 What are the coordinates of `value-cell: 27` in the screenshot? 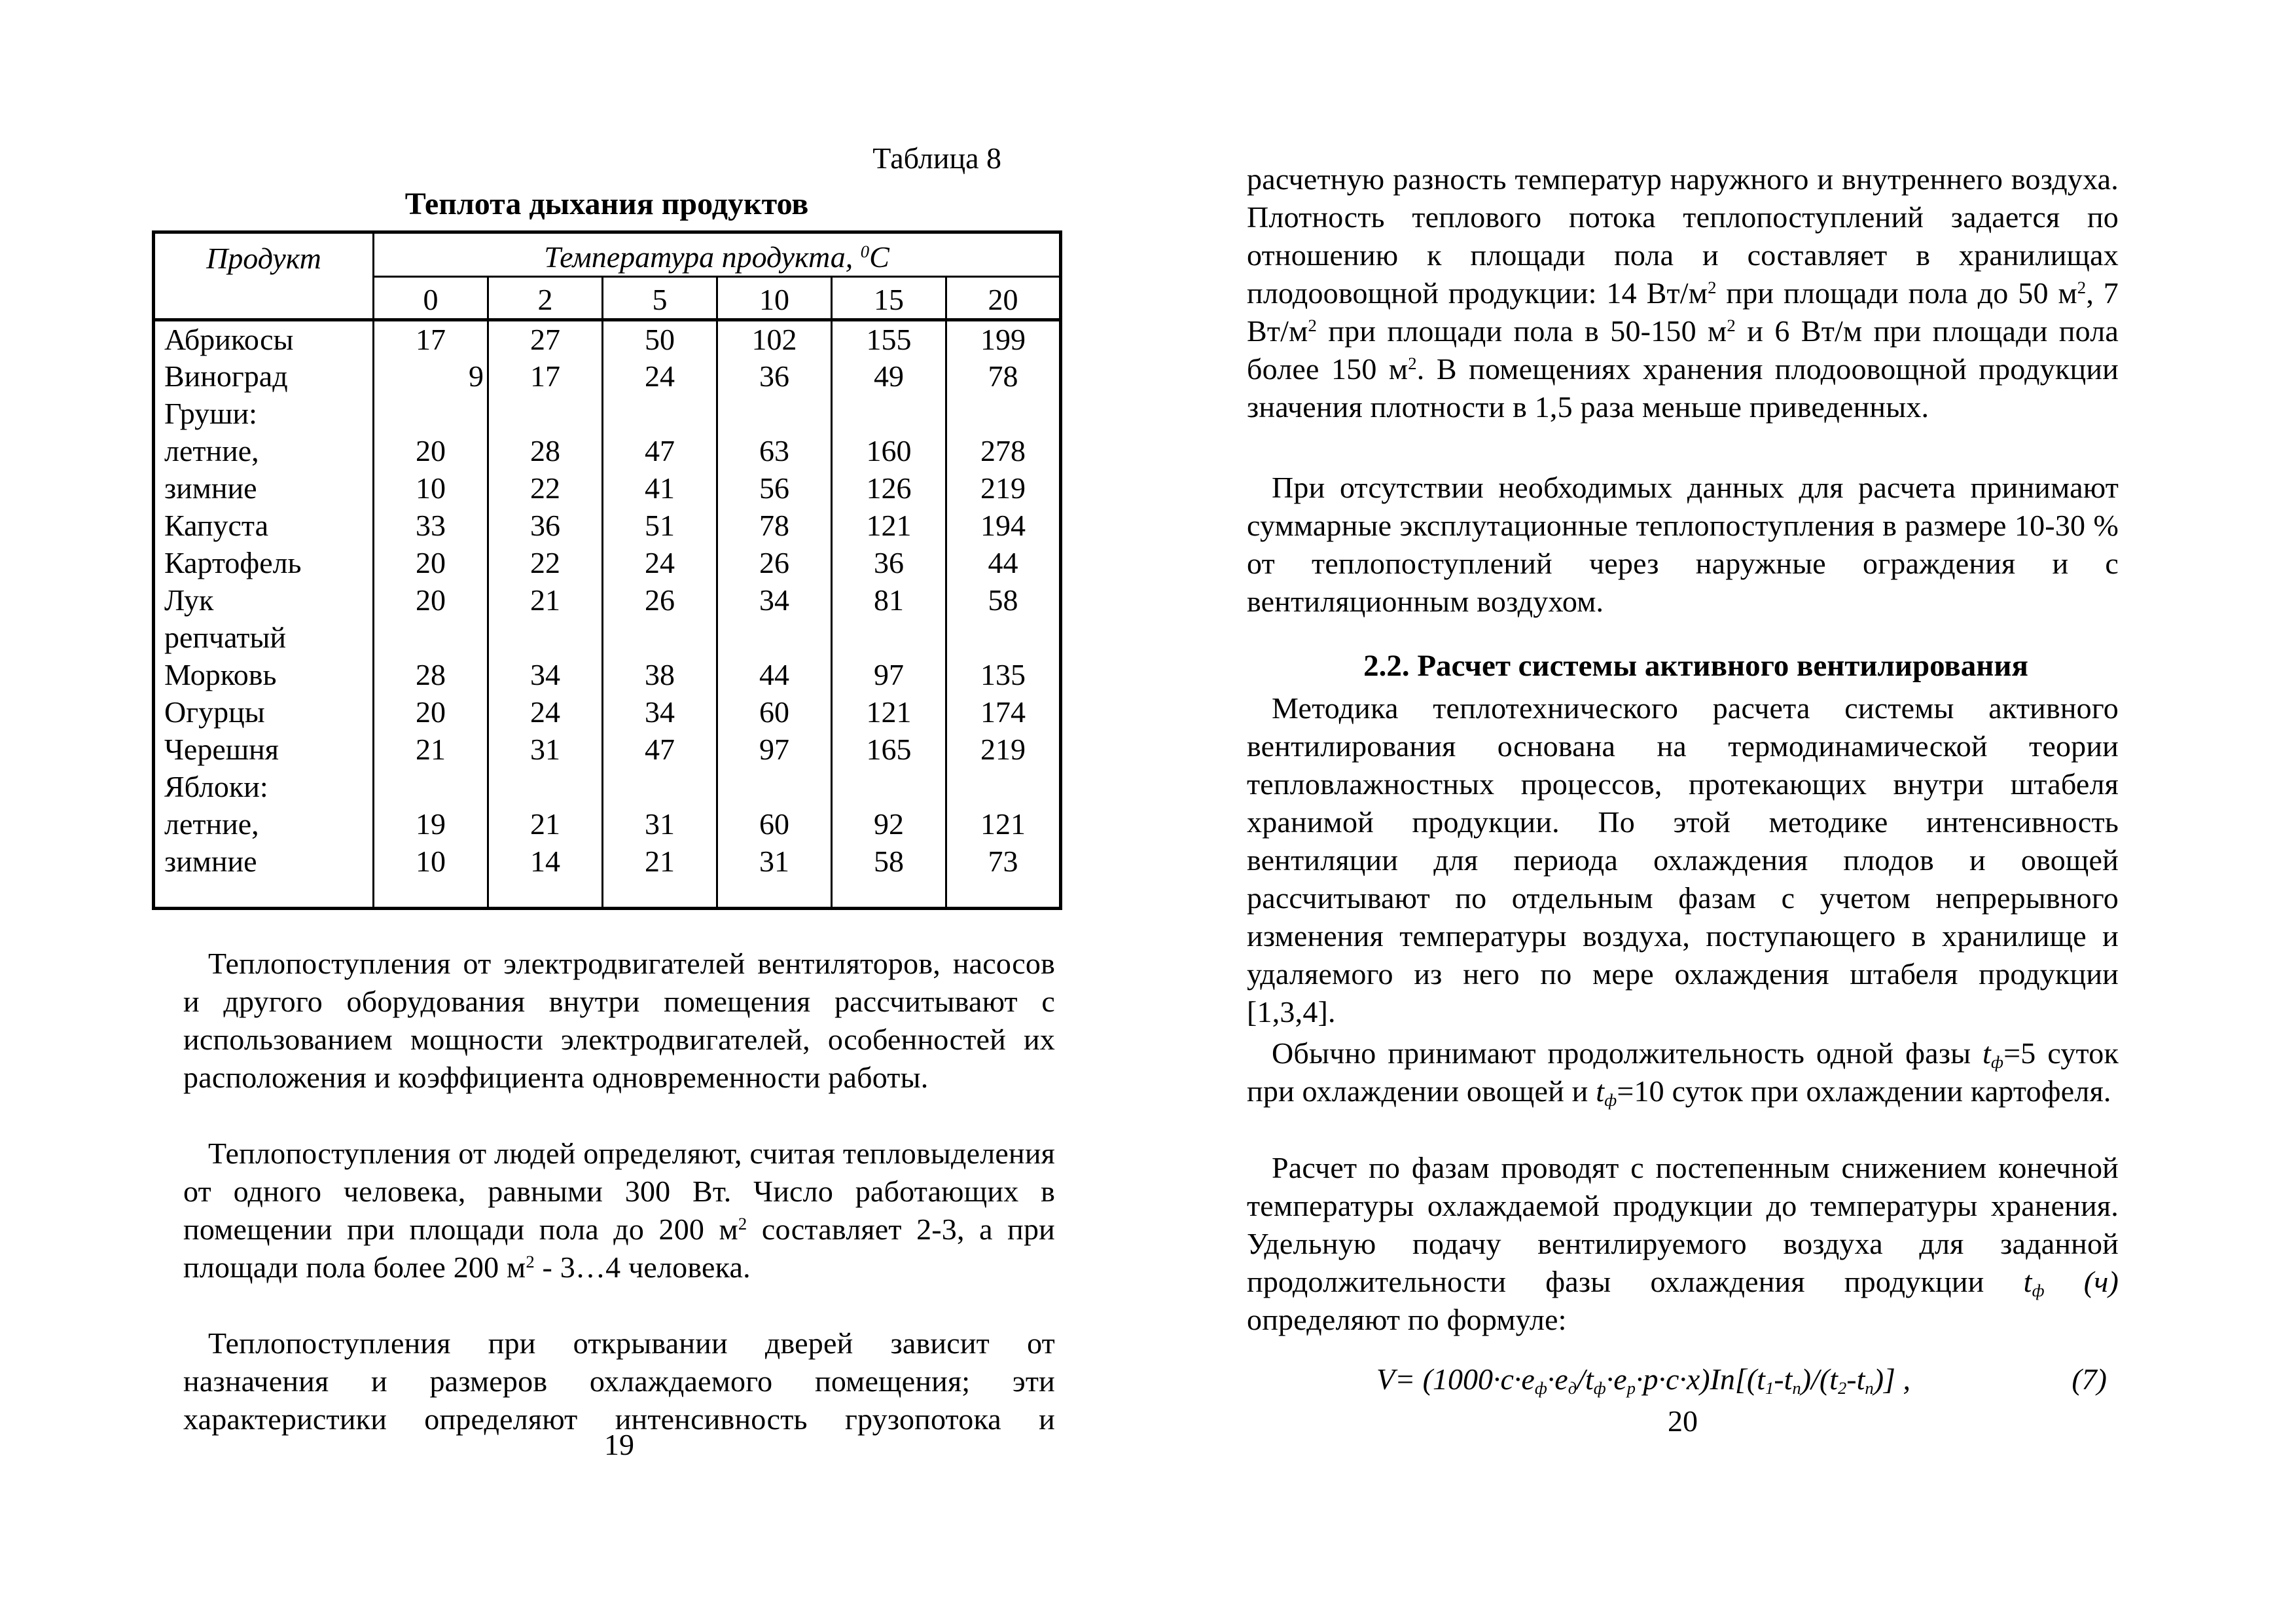 It's located at (545, 338).